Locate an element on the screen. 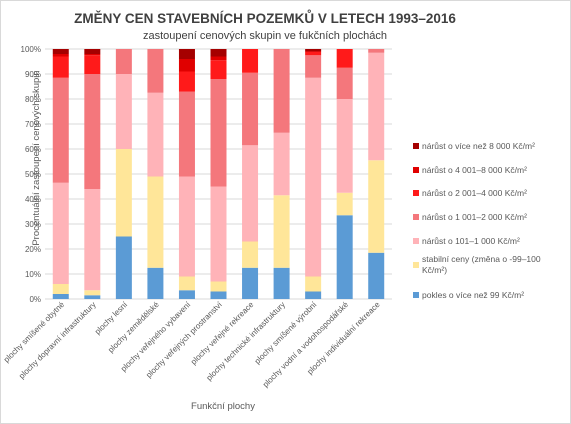  x-tick-label: plochy smíšené výrobní is located at coordinates (286, 333).